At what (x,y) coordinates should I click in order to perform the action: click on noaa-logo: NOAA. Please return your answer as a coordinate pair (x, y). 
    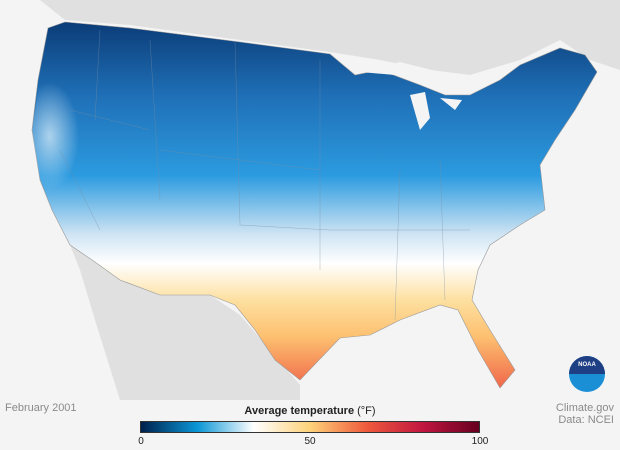
    Looking at the image, I should click on (587, 374).